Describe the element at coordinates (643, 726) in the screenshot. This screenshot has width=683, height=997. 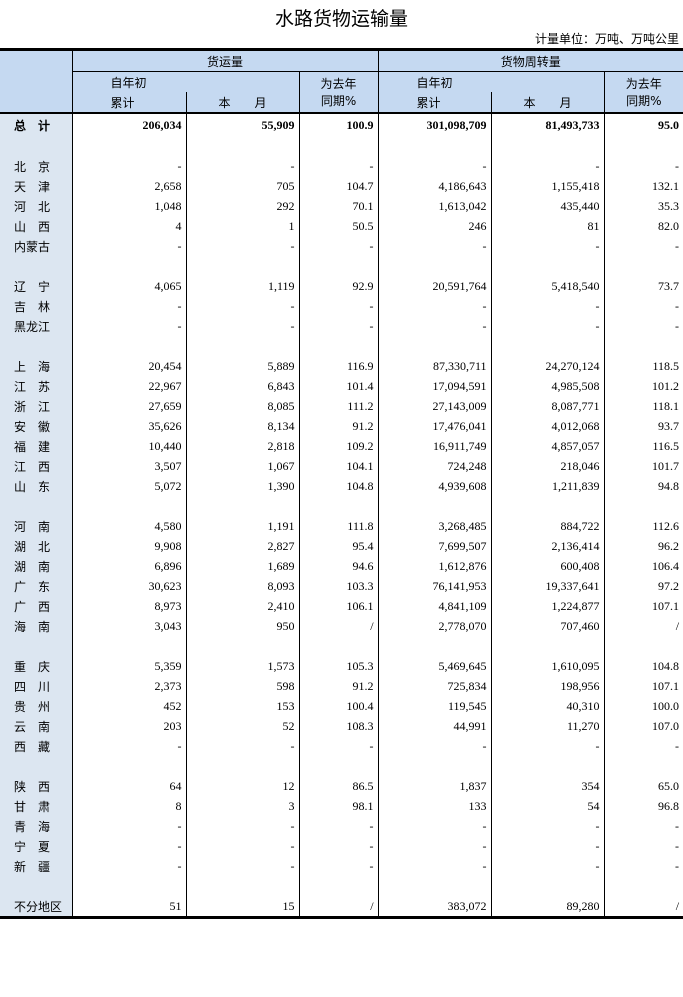
I see `value-cell: 107.0` at that location.